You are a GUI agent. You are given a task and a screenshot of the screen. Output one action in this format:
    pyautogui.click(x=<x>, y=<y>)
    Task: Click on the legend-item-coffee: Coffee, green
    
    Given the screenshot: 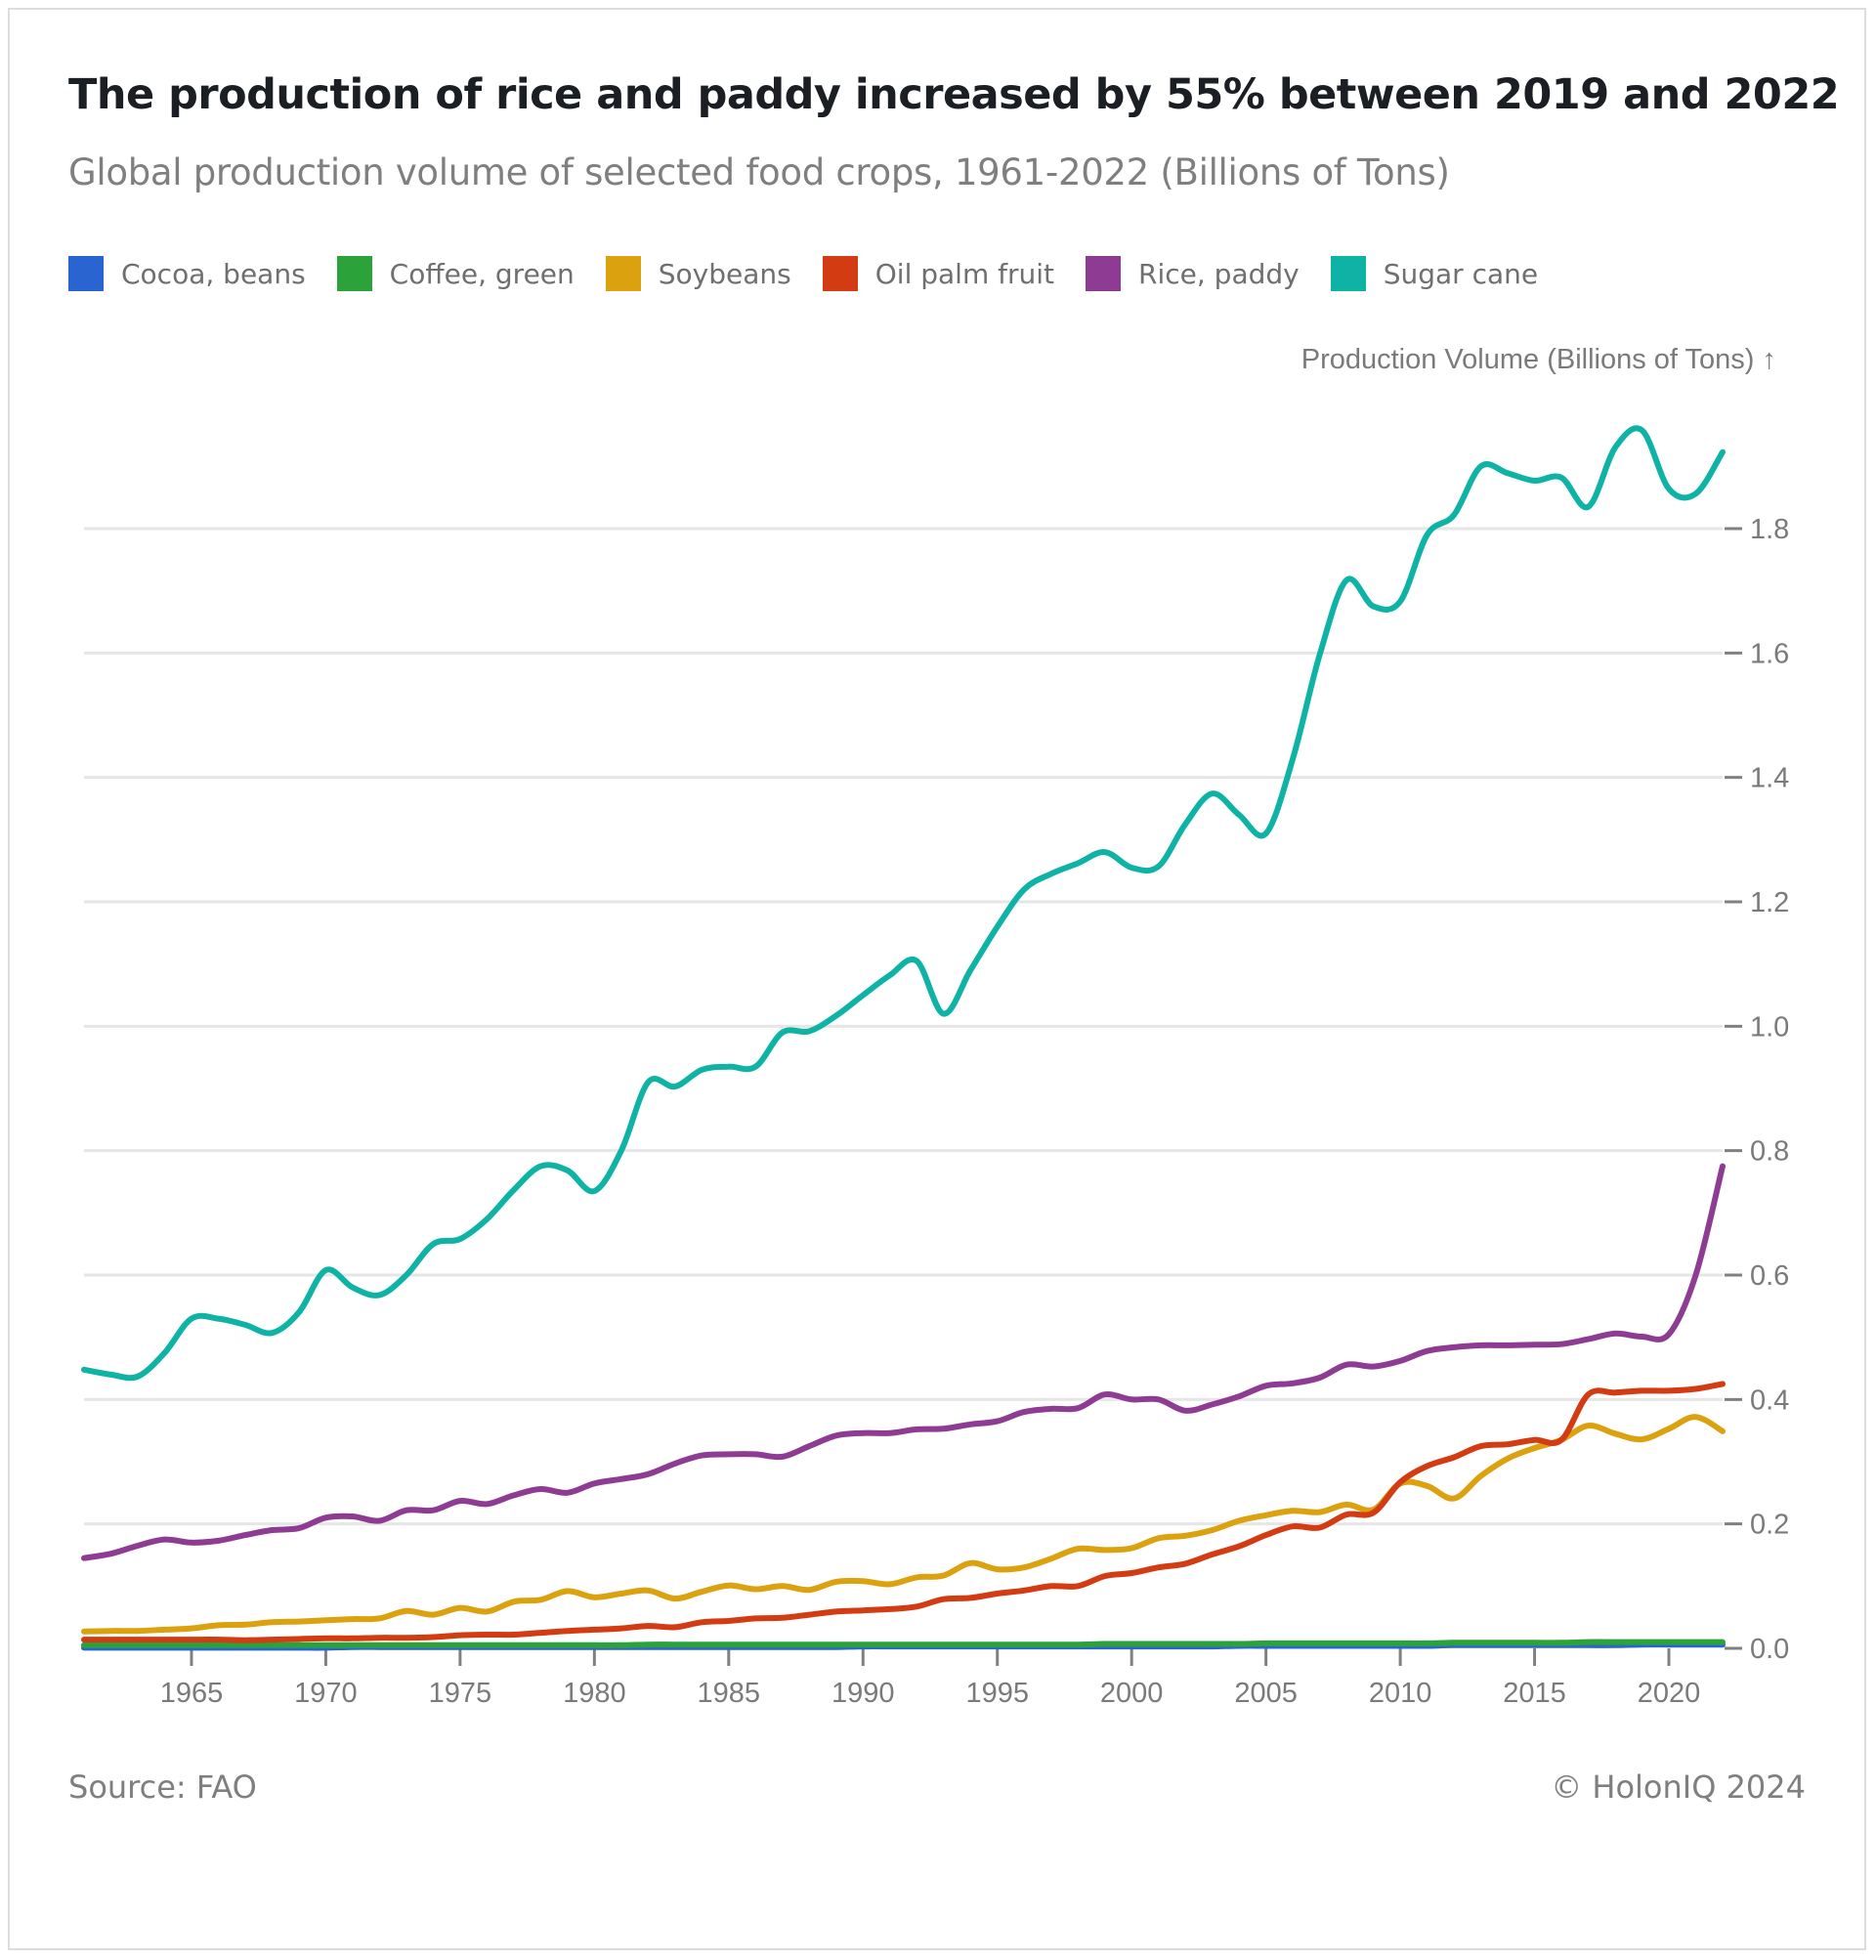 What is the action you would take?
    pyautogui.click(x=455, y=273)
    